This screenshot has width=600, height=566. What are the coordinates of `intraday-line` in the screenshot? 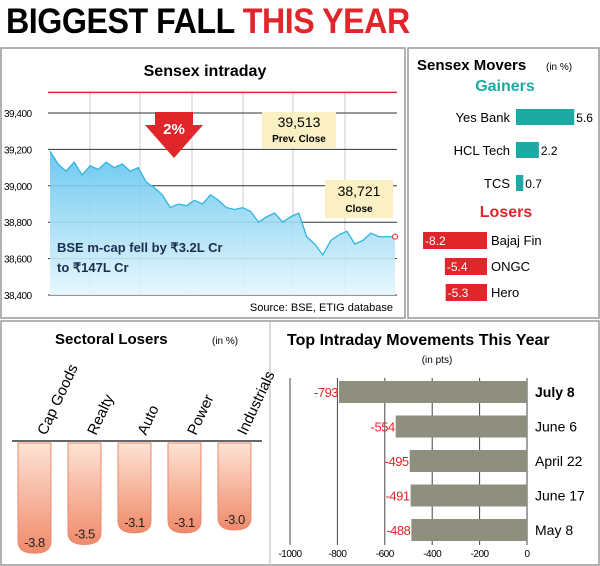 It's located at (222, 203).